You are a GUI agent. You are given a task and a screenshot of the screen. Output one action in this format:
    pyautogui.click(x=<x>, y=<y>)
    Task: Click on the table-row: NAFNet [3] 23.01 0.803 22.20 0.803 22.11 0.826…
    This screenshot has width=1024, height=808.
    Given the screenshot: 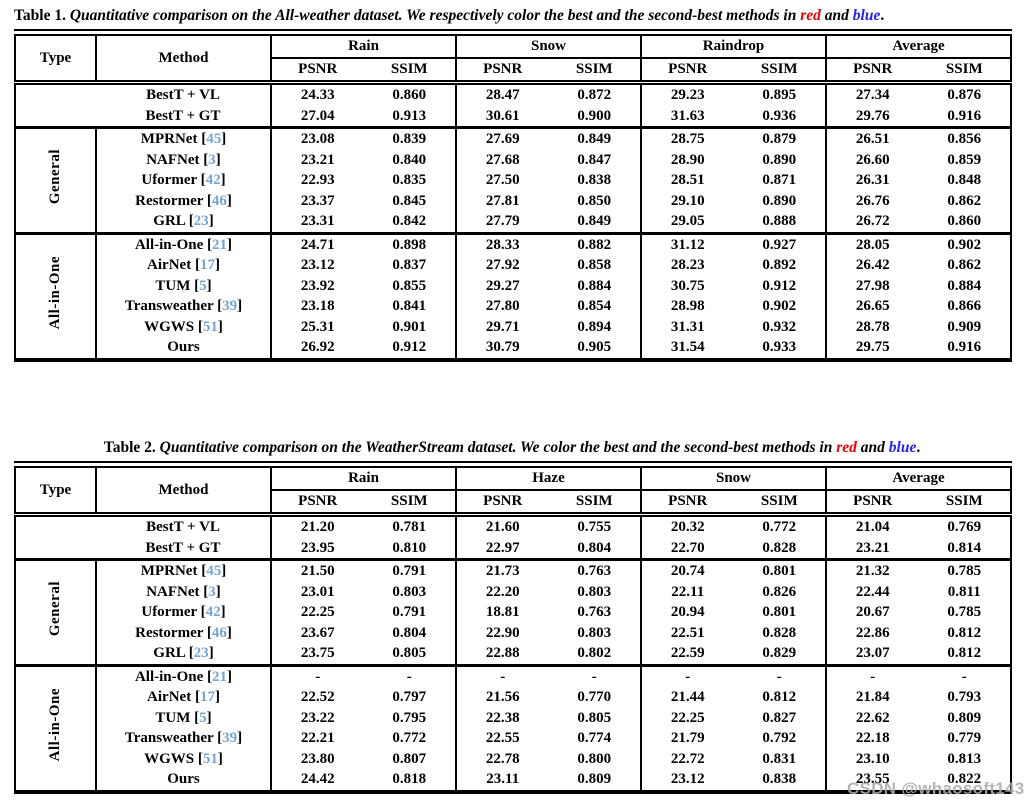 What is the action you would take?
    pyautogui.click(x=513, y=591)
    